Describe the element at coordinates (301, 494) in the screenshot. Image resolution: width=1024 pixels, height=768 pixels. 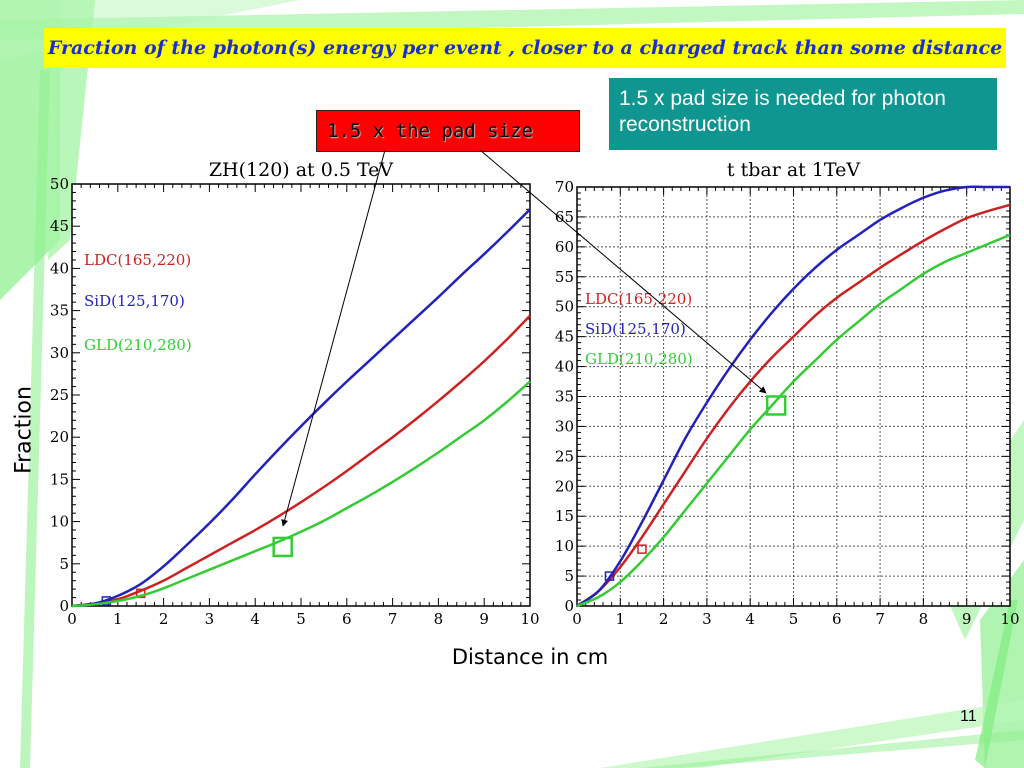
I see `series-line-gld` at that location.